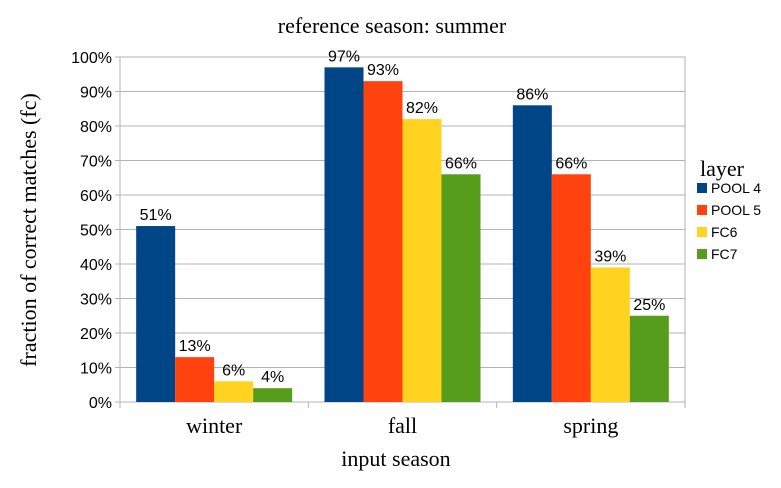  What do you see at coordinates (233, 370) in the screenshot?
I see `data-label: 6%` at bounding box center [233, 370].